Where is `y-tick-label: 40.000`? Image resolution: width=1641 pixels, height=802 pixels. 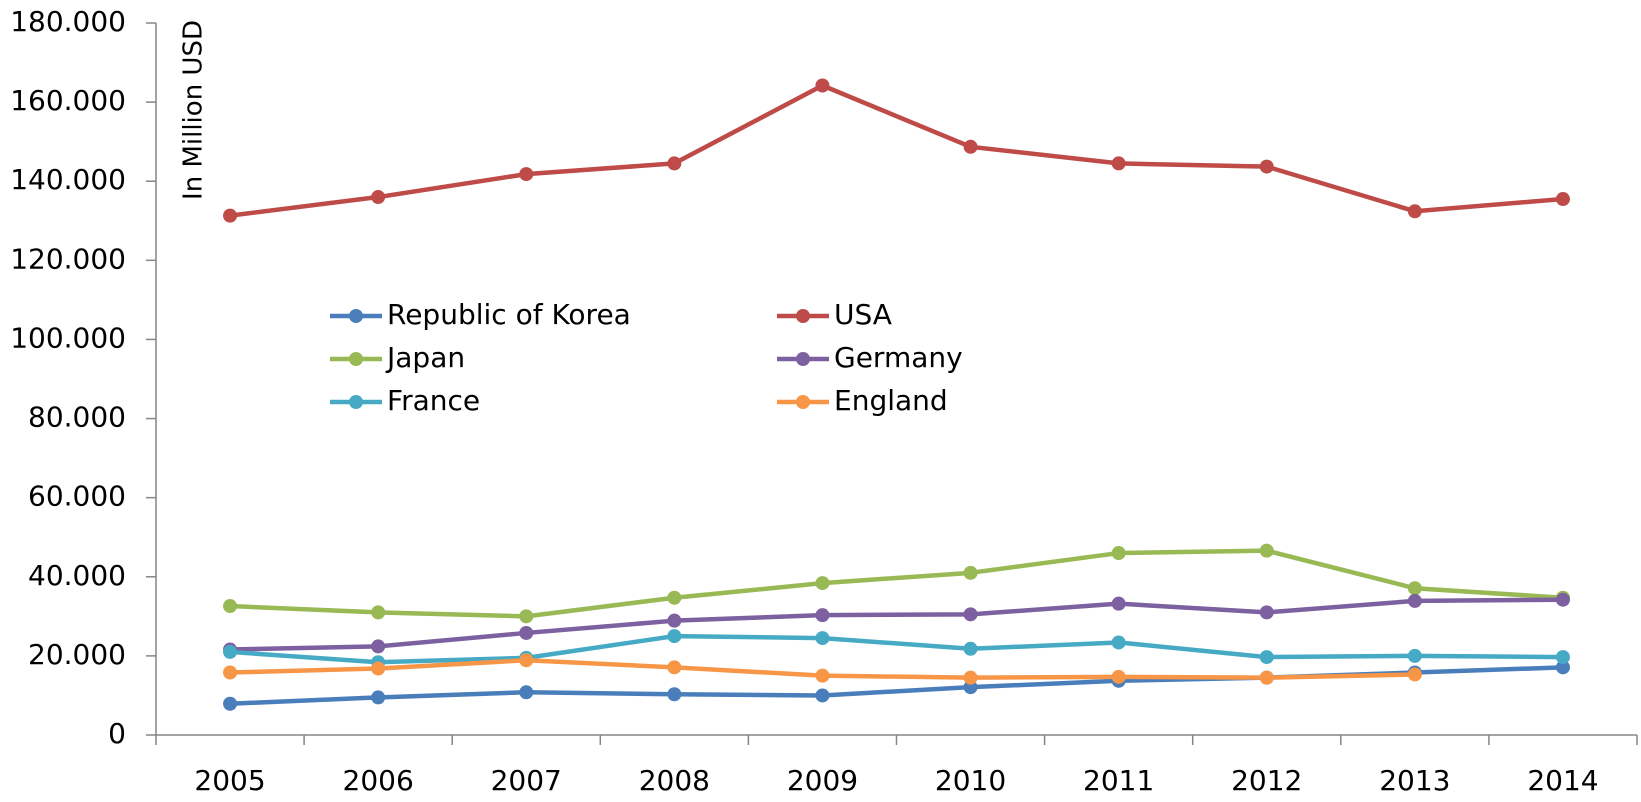
y-tick-label: 40.000 is located at coordinates (77, 575).